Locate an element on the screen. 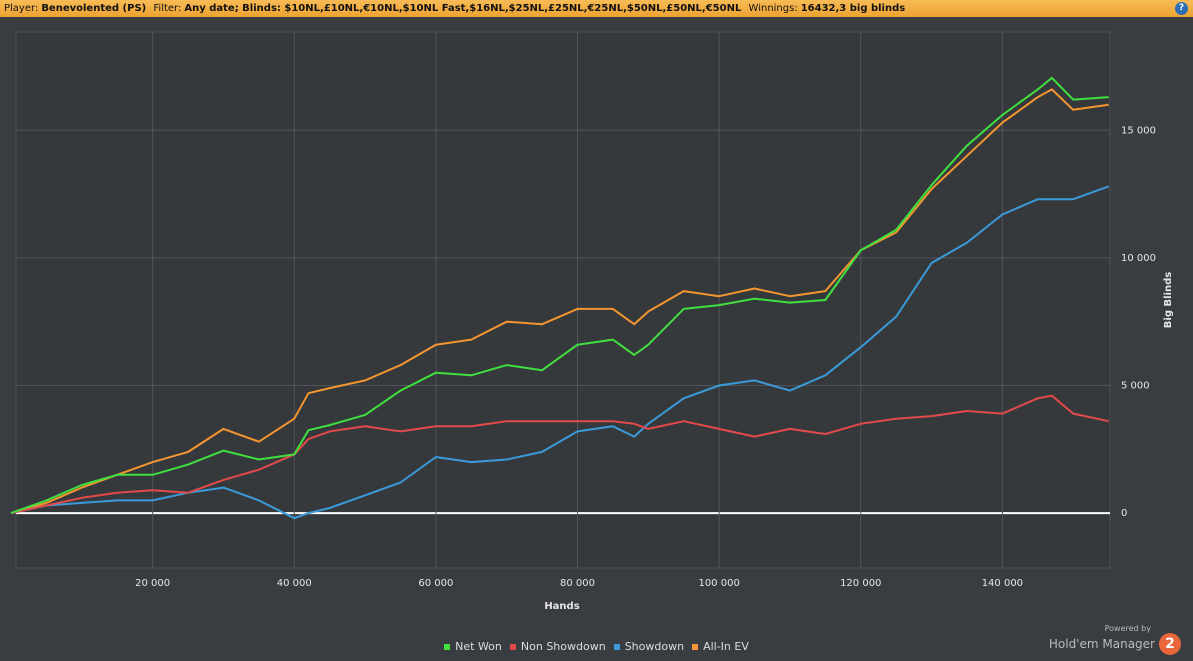  x-tick-label: 40 000 is located at coordinates (294, 583).